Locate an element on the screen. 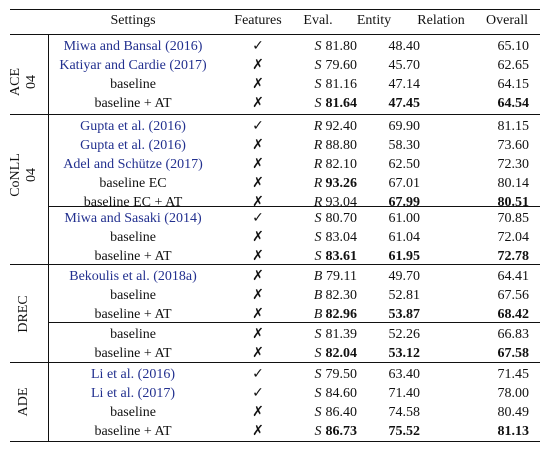 This screenshot has height=454, width=548. cell-entity: 79.11 is located at coordinates (341, 276).